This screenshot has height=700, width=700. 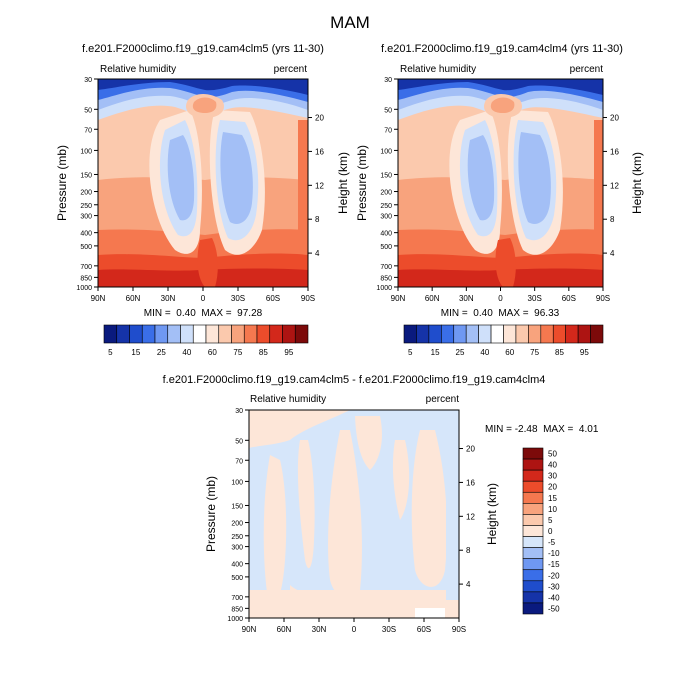 What do you see at coordinates (388, 110) in the screenshot?
I see `panel-2-pressure-tick-label: 50` at bounding box center [388, 110].